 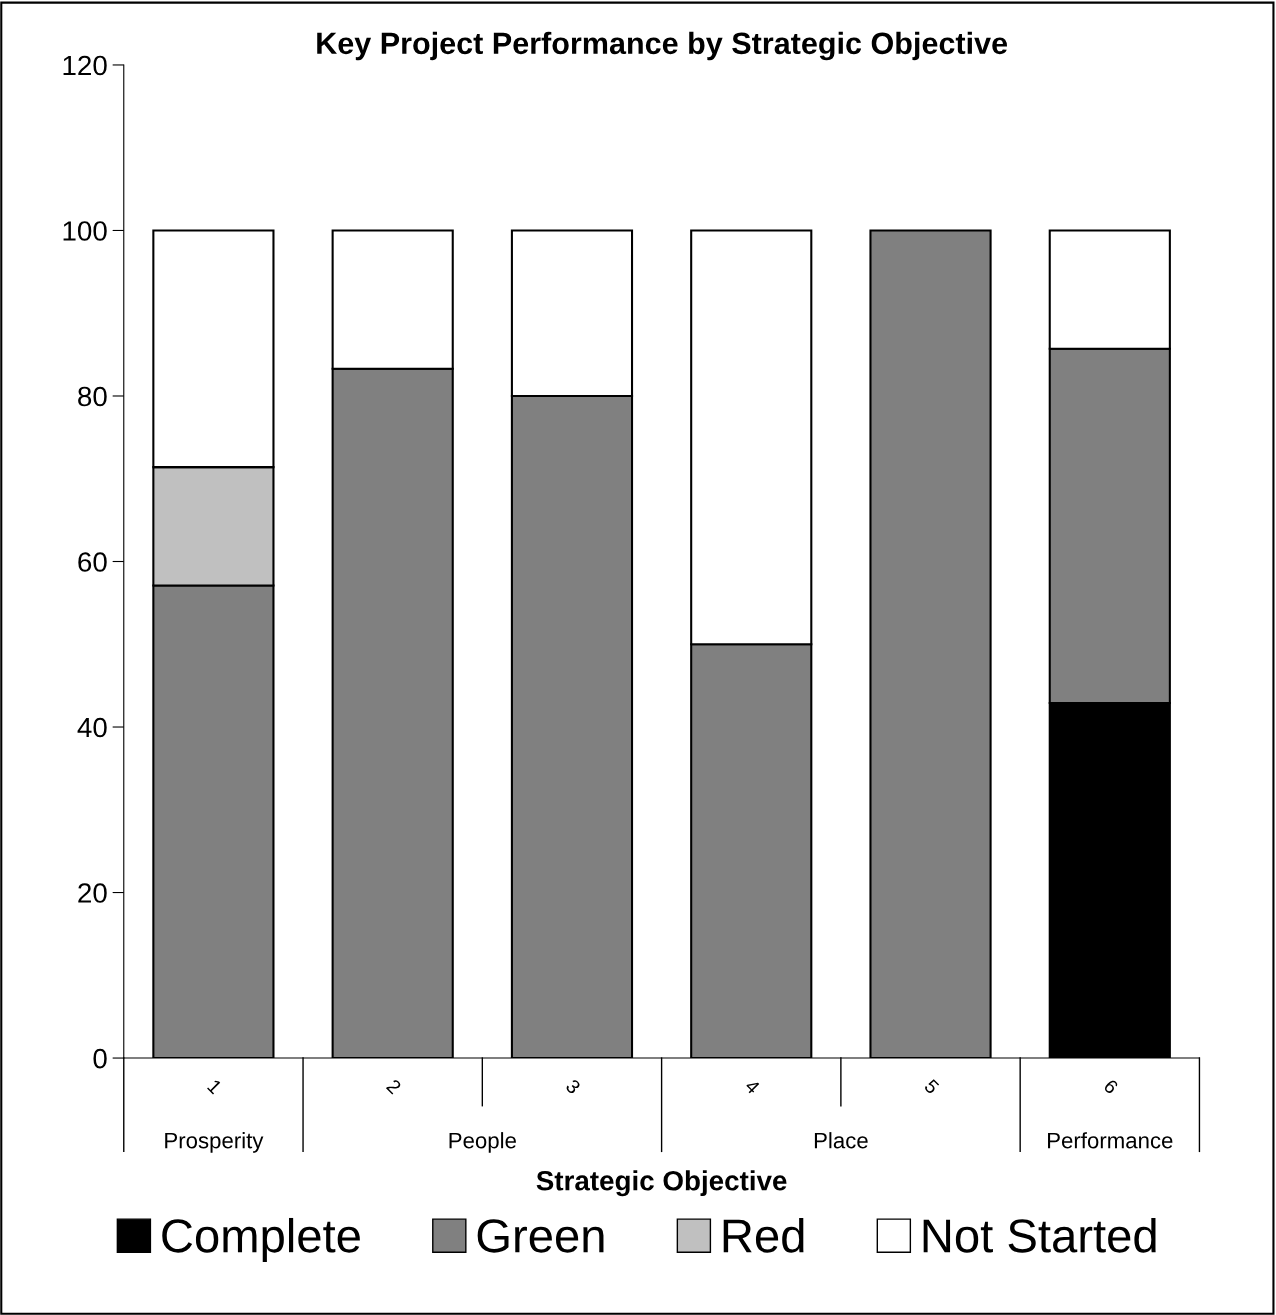 I want to click on x-tick-label: 6, so click(x=1111, y=1086).